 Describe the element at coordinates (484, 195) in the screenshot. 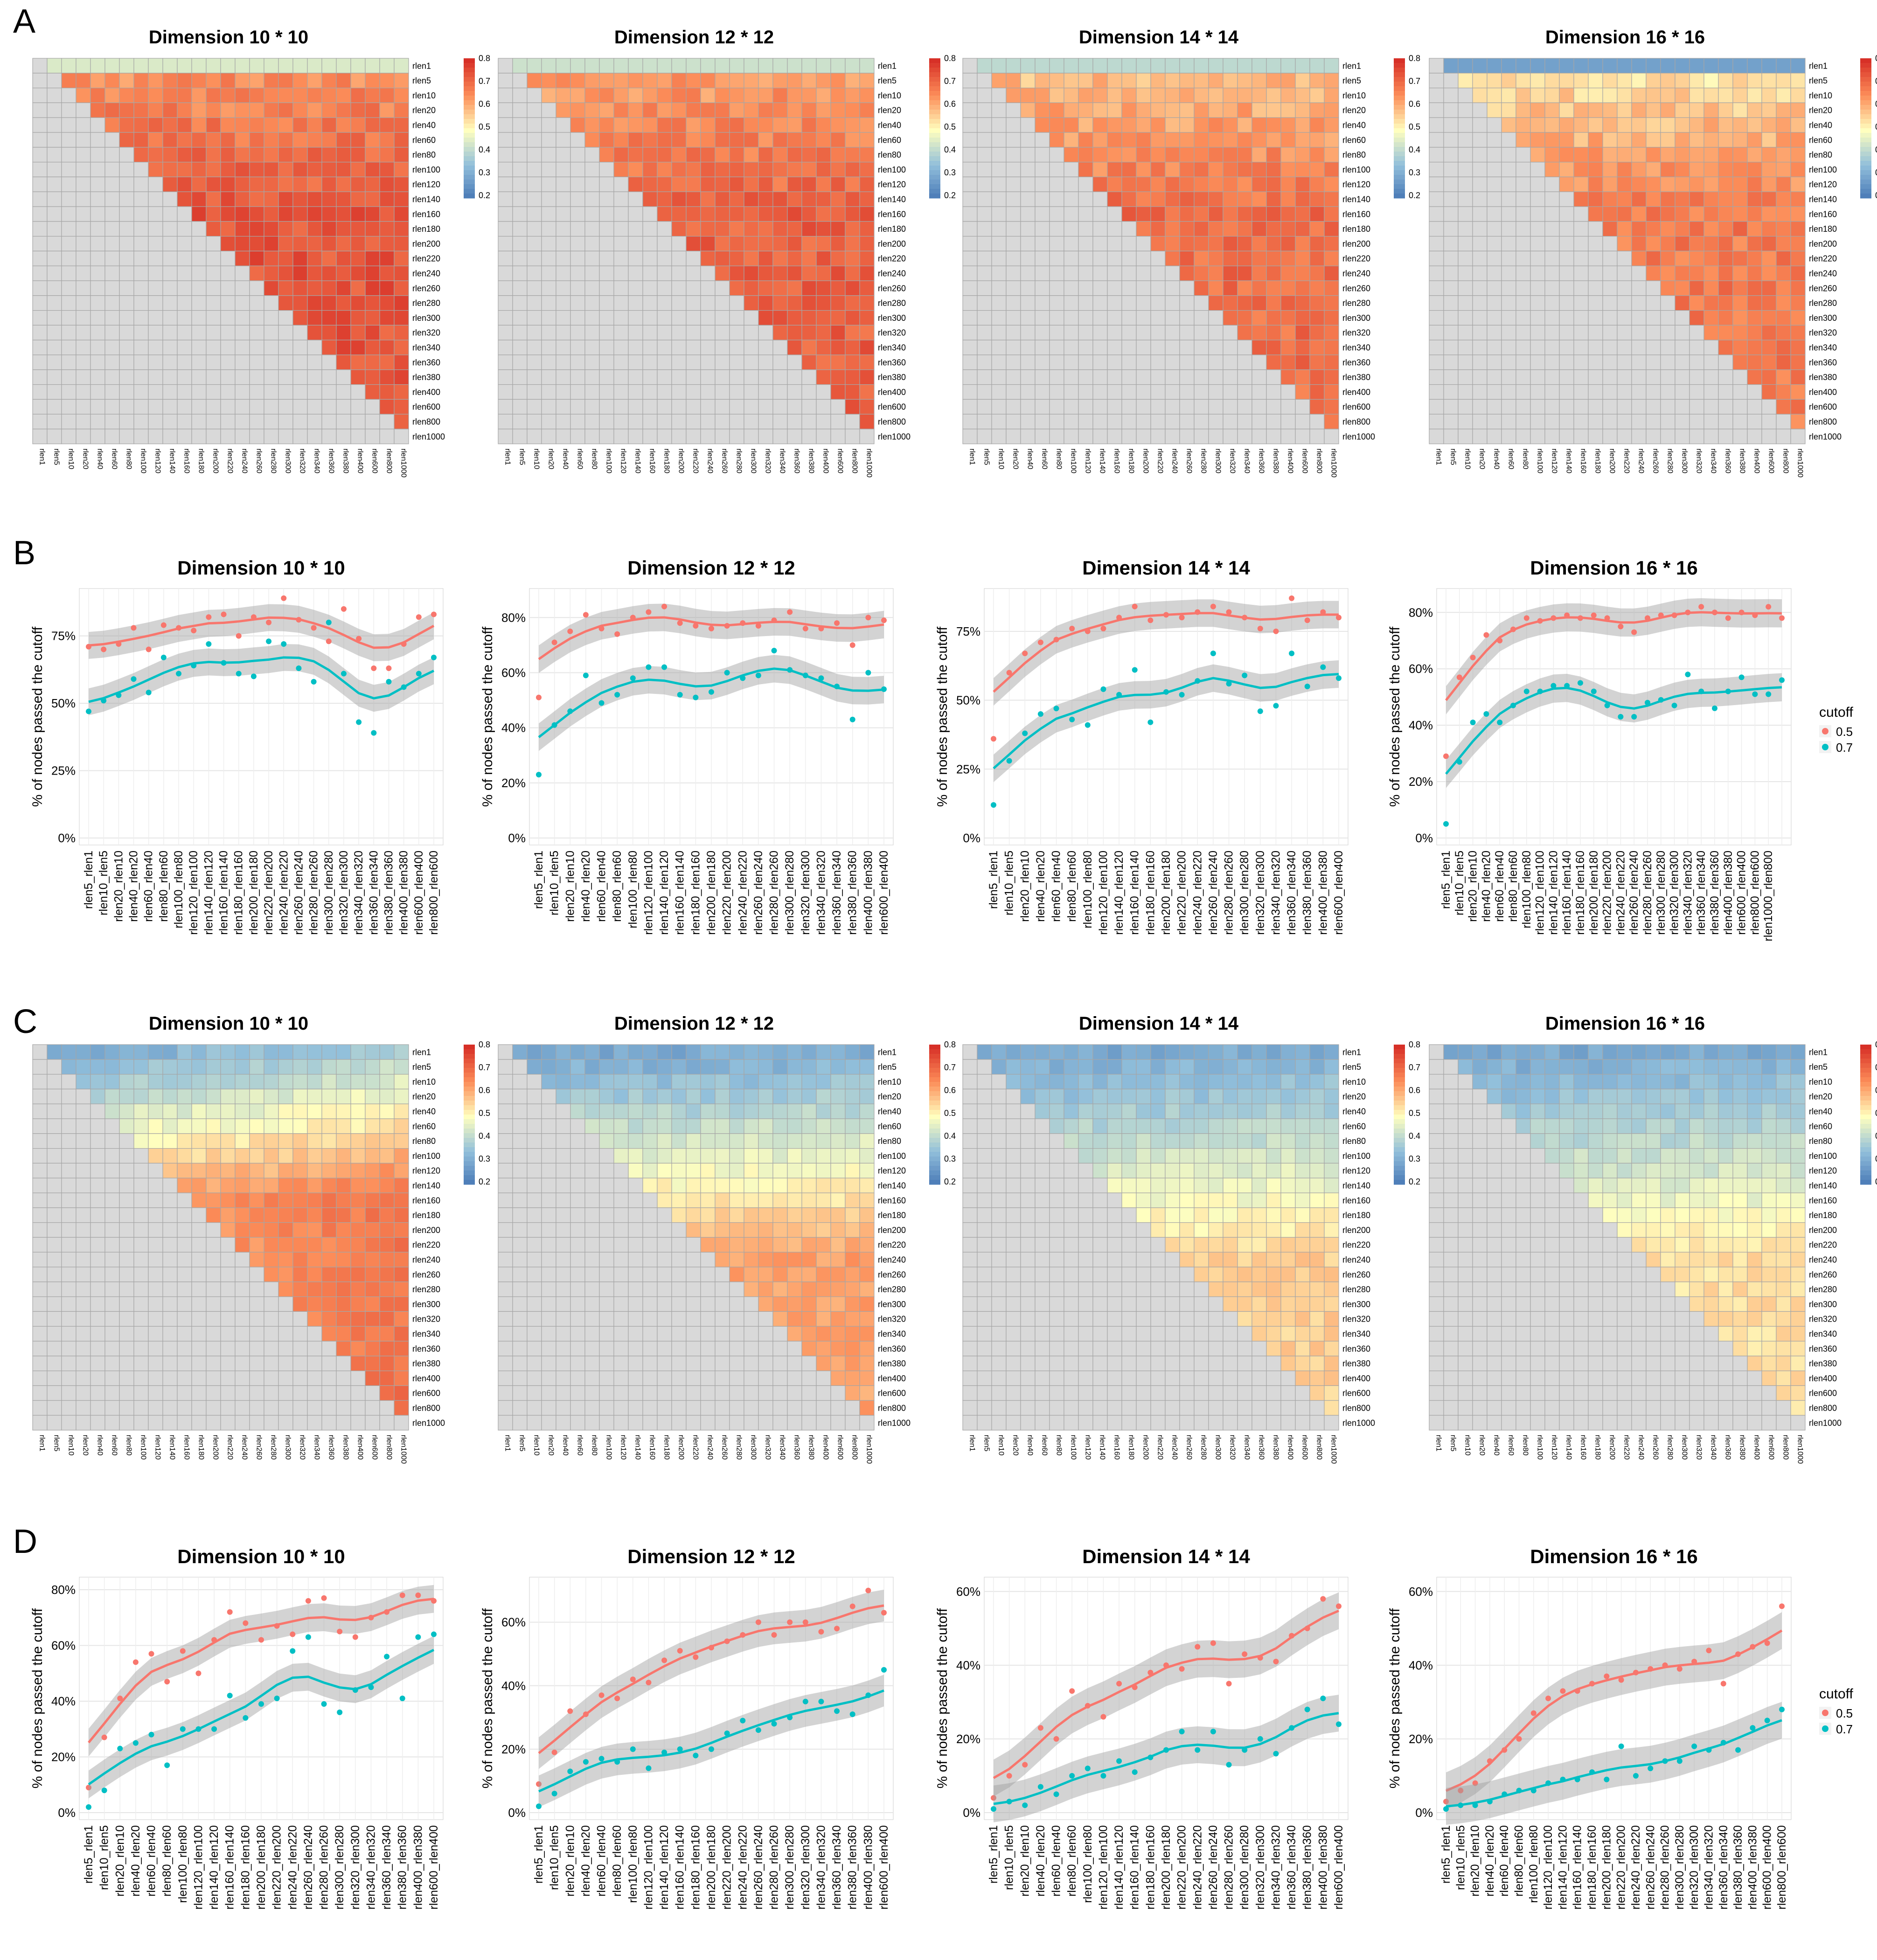

I see `colorbar-tick: 0.2` at that location.